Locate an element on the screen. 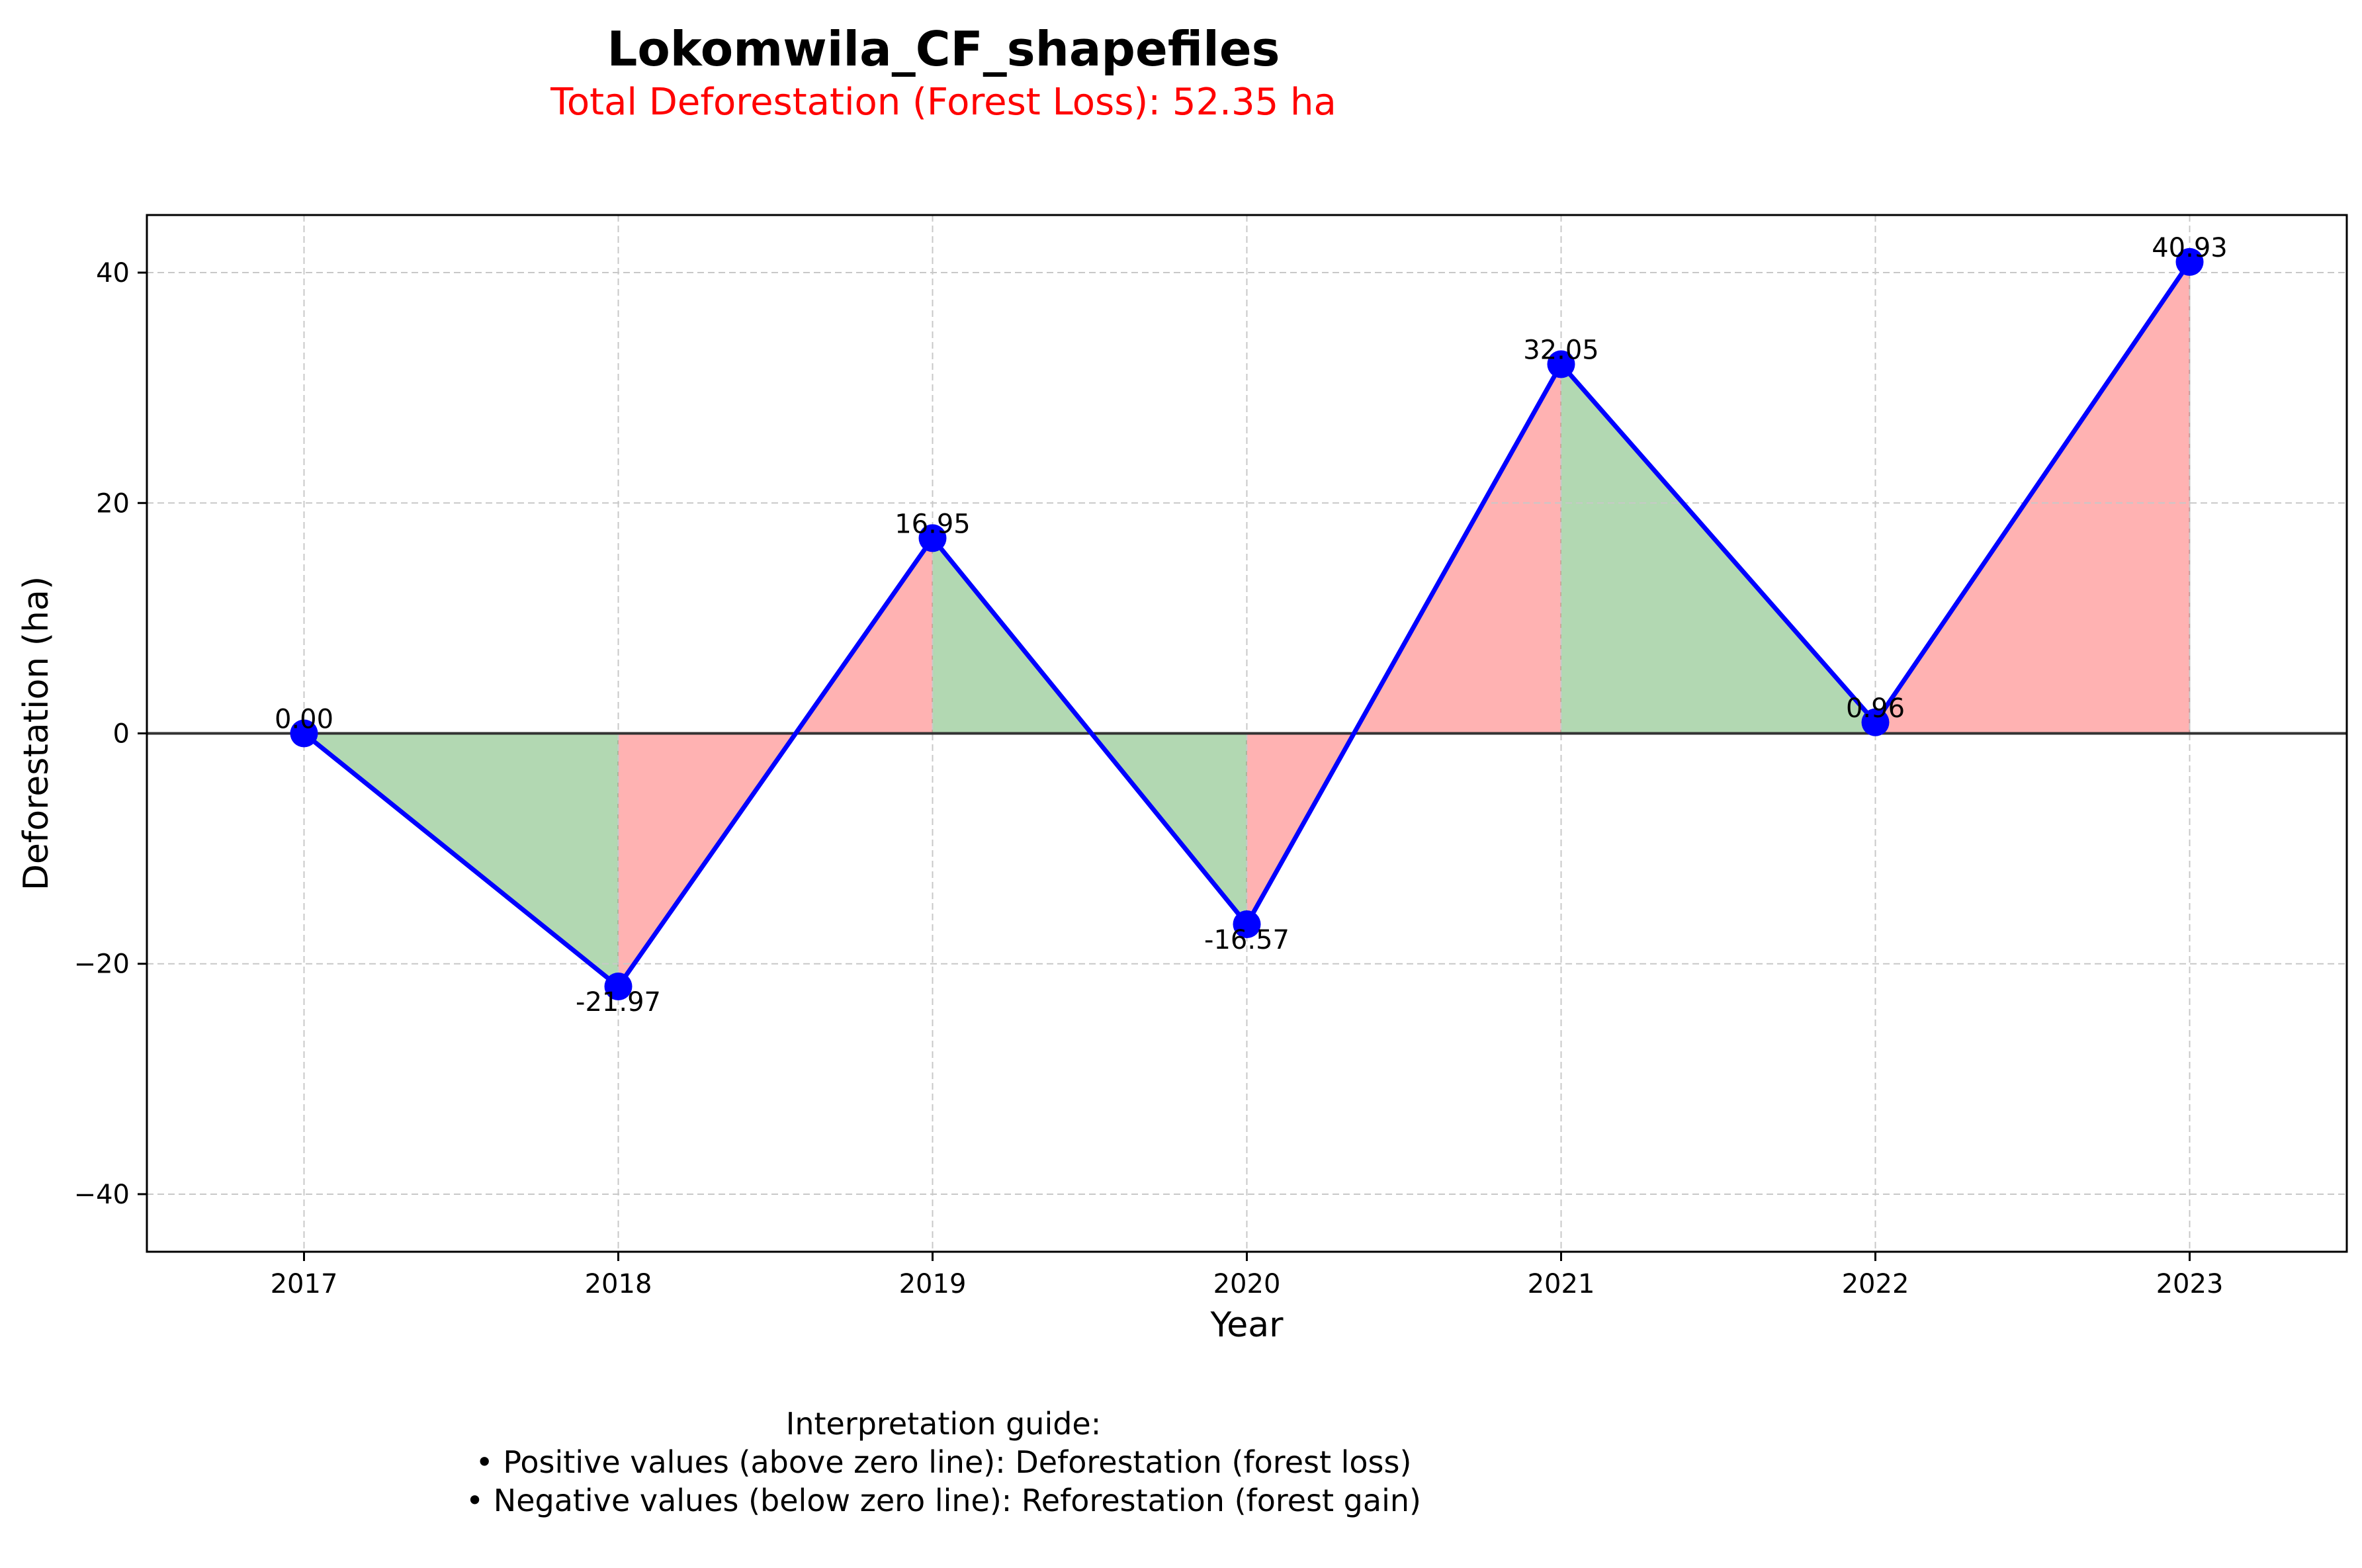 This screenshot has width=2362, height=1568. y-tick-label--20: −20 is located at coordinates (102, 965).